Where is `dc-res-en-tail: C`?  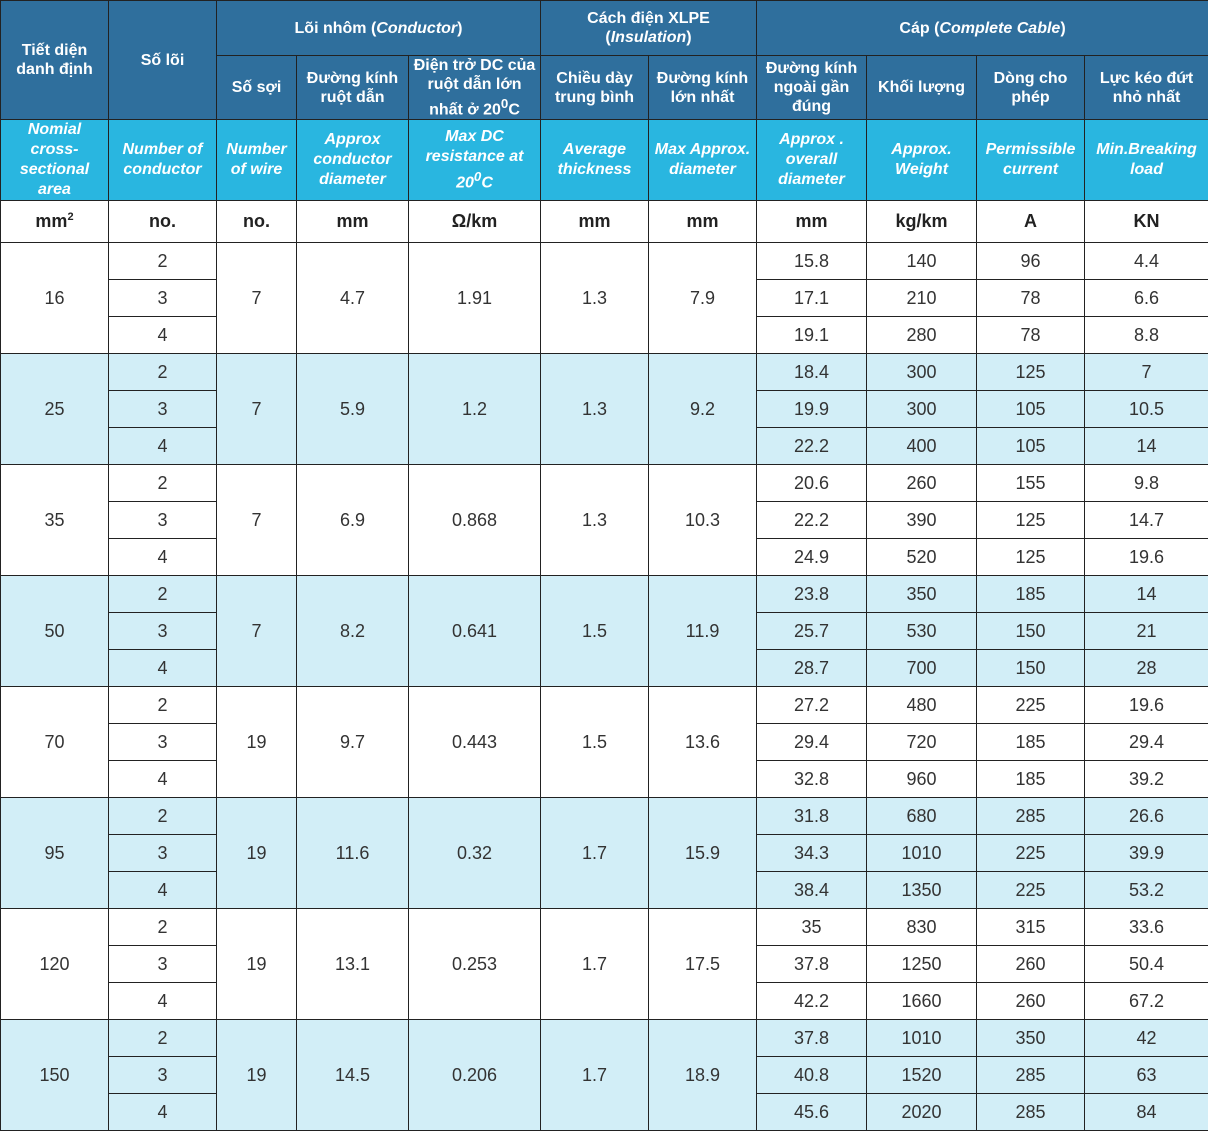
dc-res-en-tail: C is located at coordinates (487, 182).